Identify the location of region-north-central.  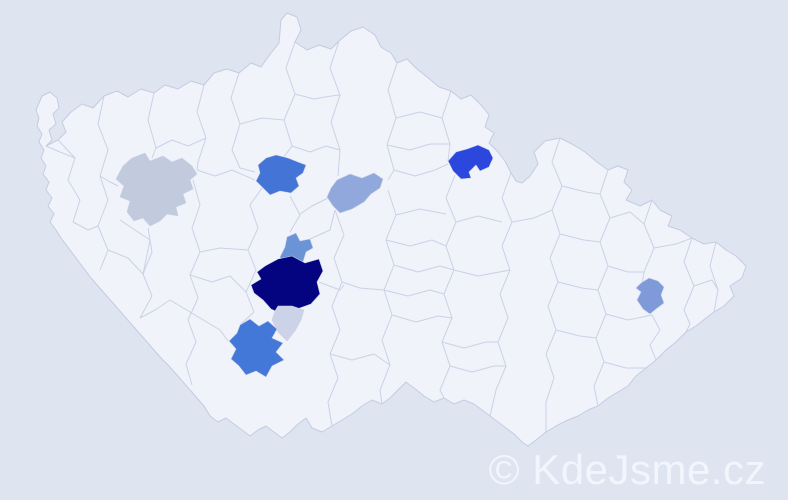
(281, 175).